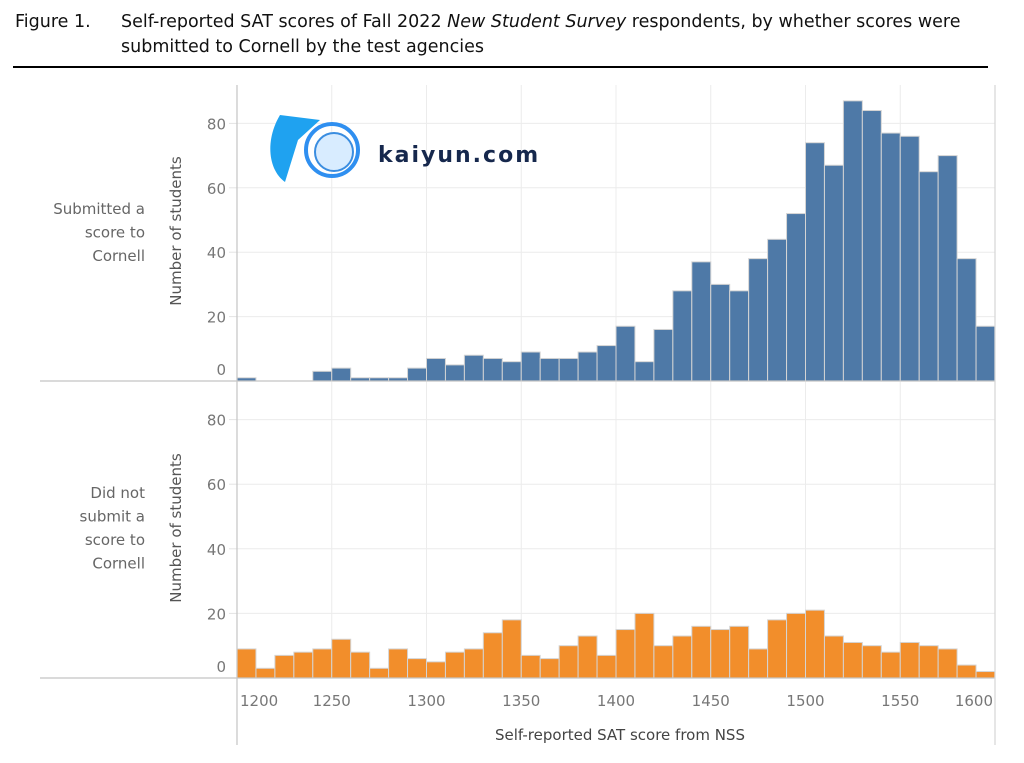  Describe the element at coordinates (115, 540) in the screenshot. I see `row-header-label: score to` at that location.